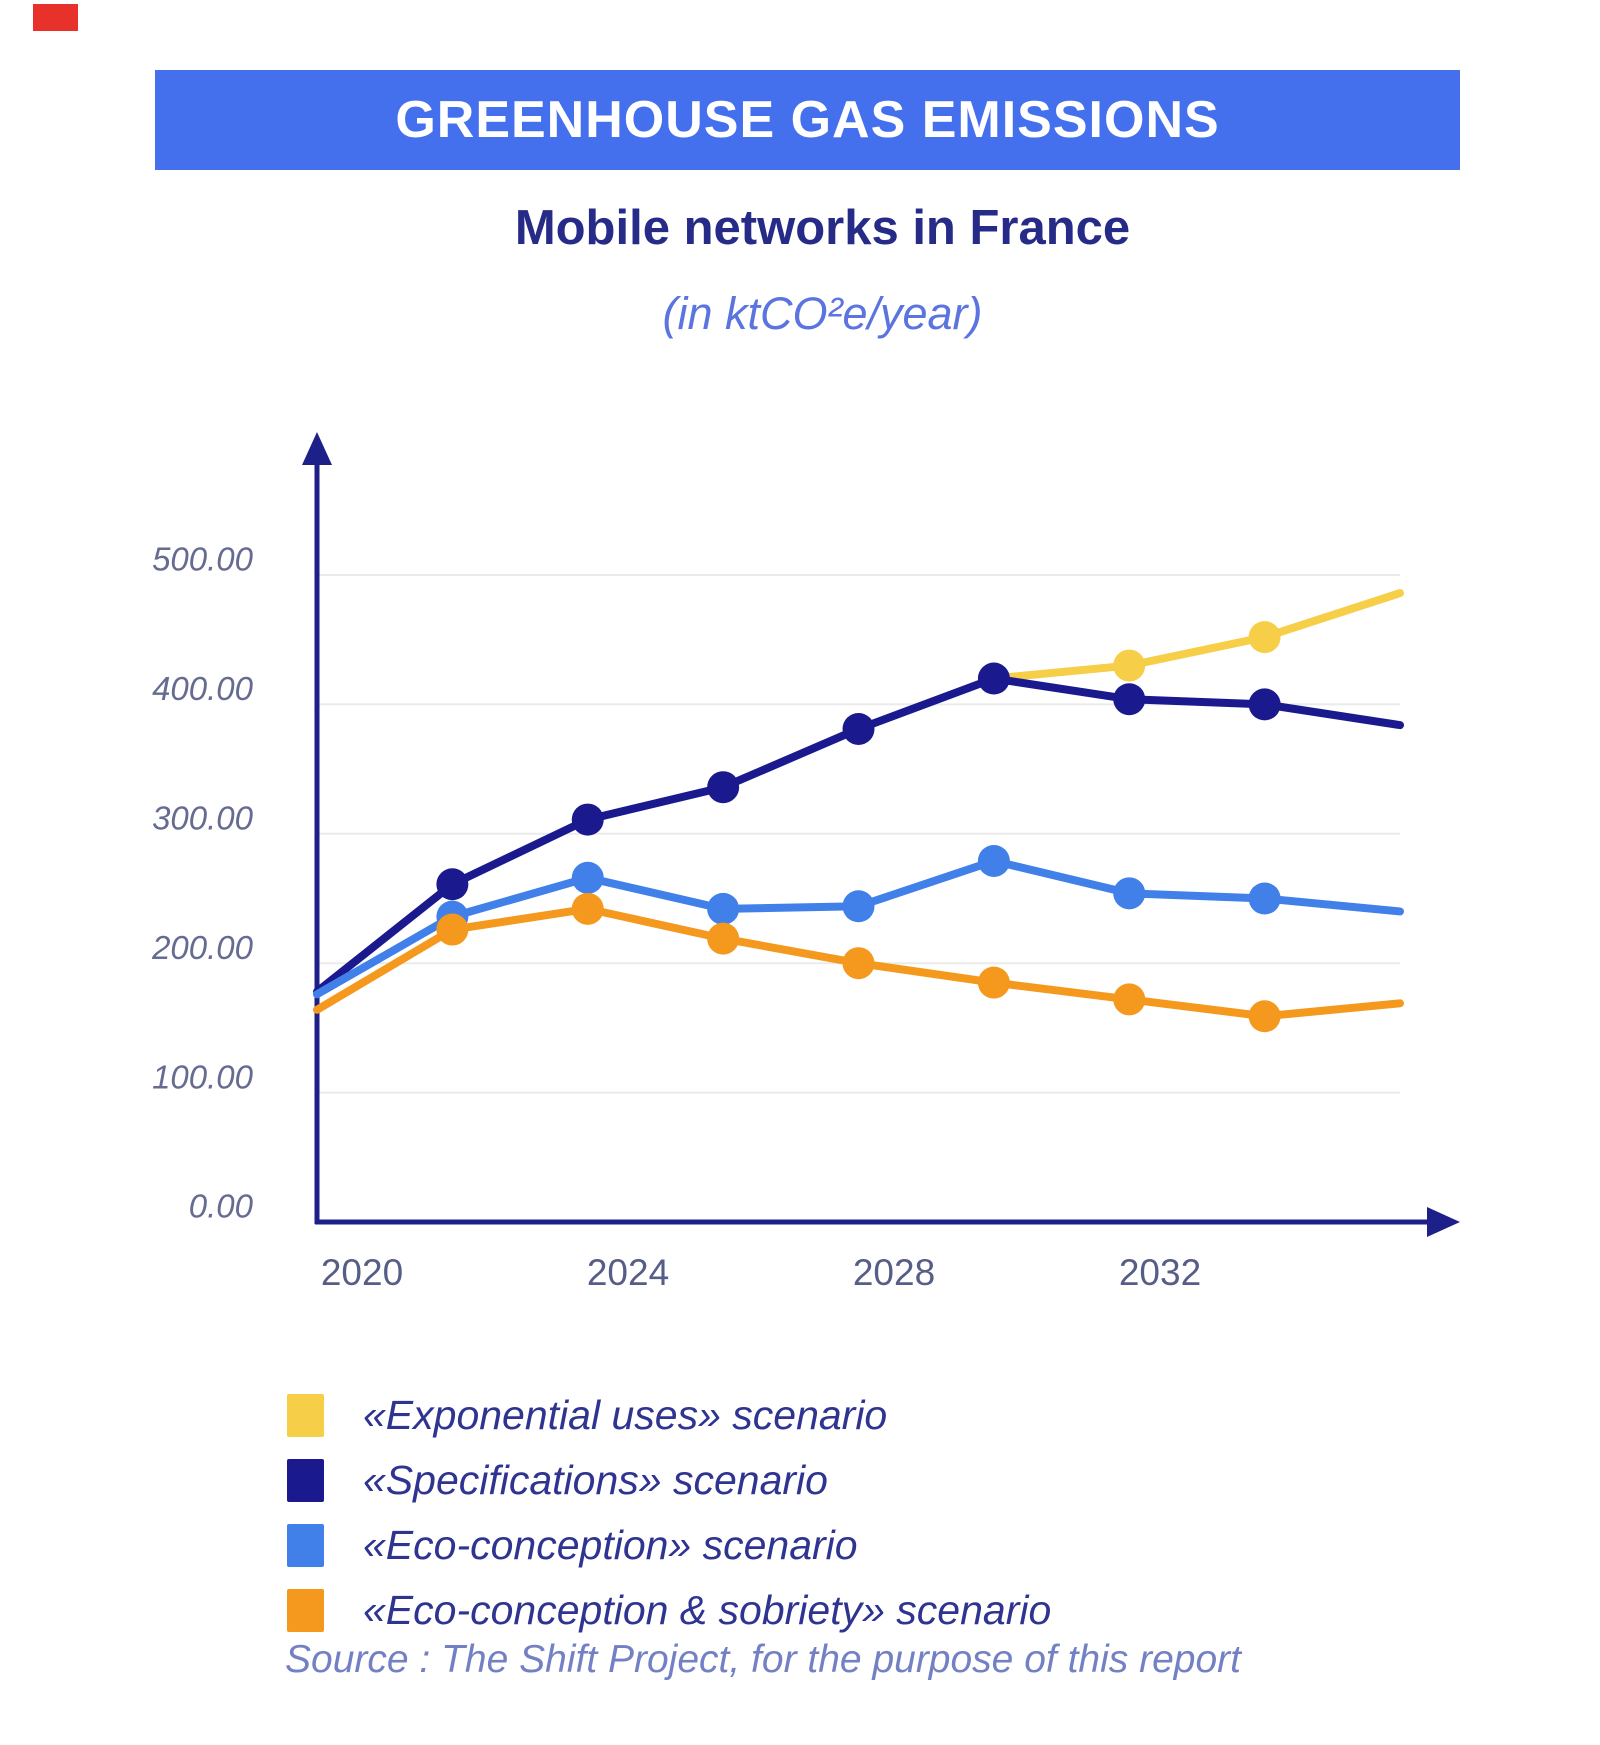 The height and width of the screenshot is (1745, 1600). Describe the element at coordinates (1443, 1222) in the screenshot. I see `x-axis-arrowhead` at that location.